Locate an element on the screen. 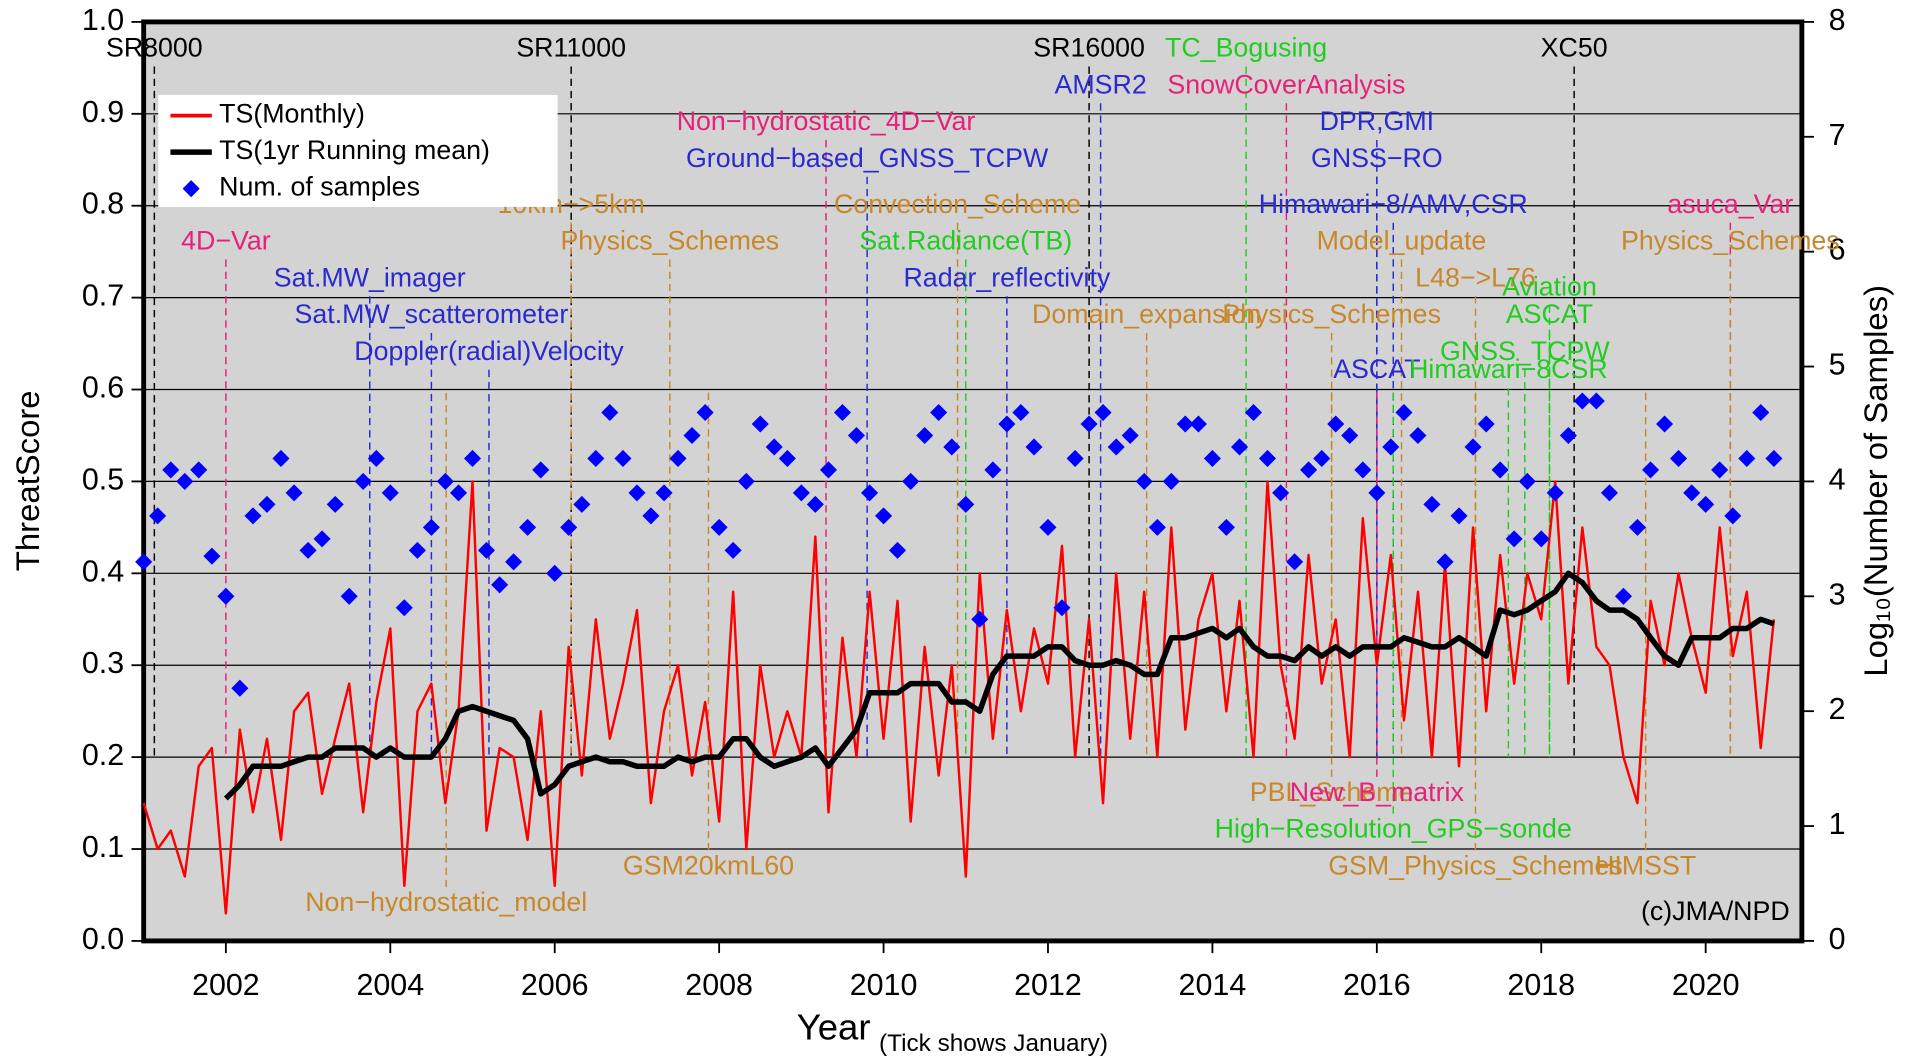 The height and width of the screenshot is (1059, 1909). x-tick-label: 2020 is located at coordinates (1706, 985).